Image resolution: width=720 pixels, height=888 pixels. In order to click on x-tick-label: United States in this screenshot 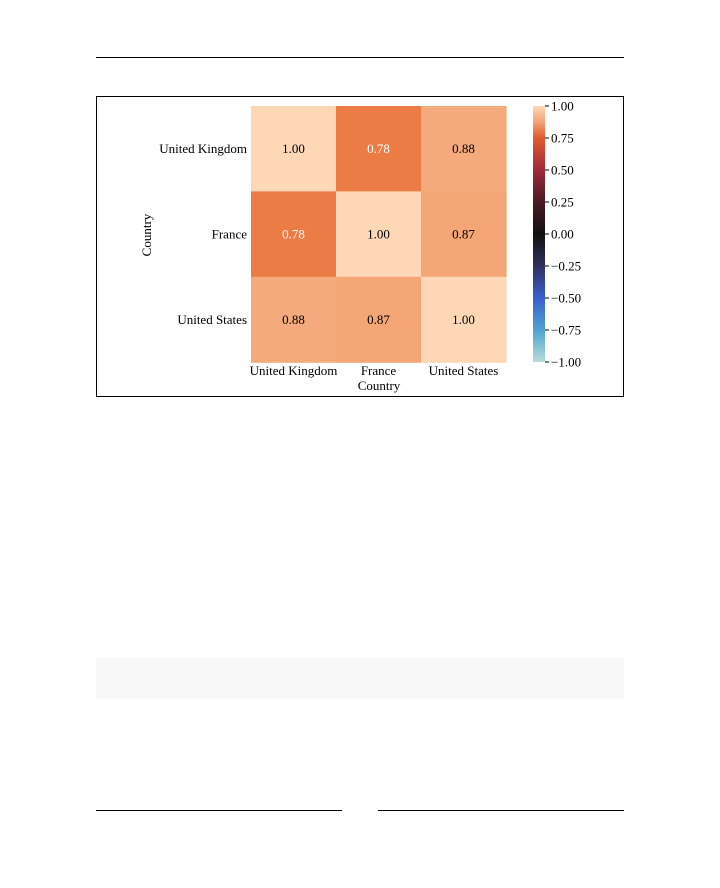, I will do `click(464, 370)`.